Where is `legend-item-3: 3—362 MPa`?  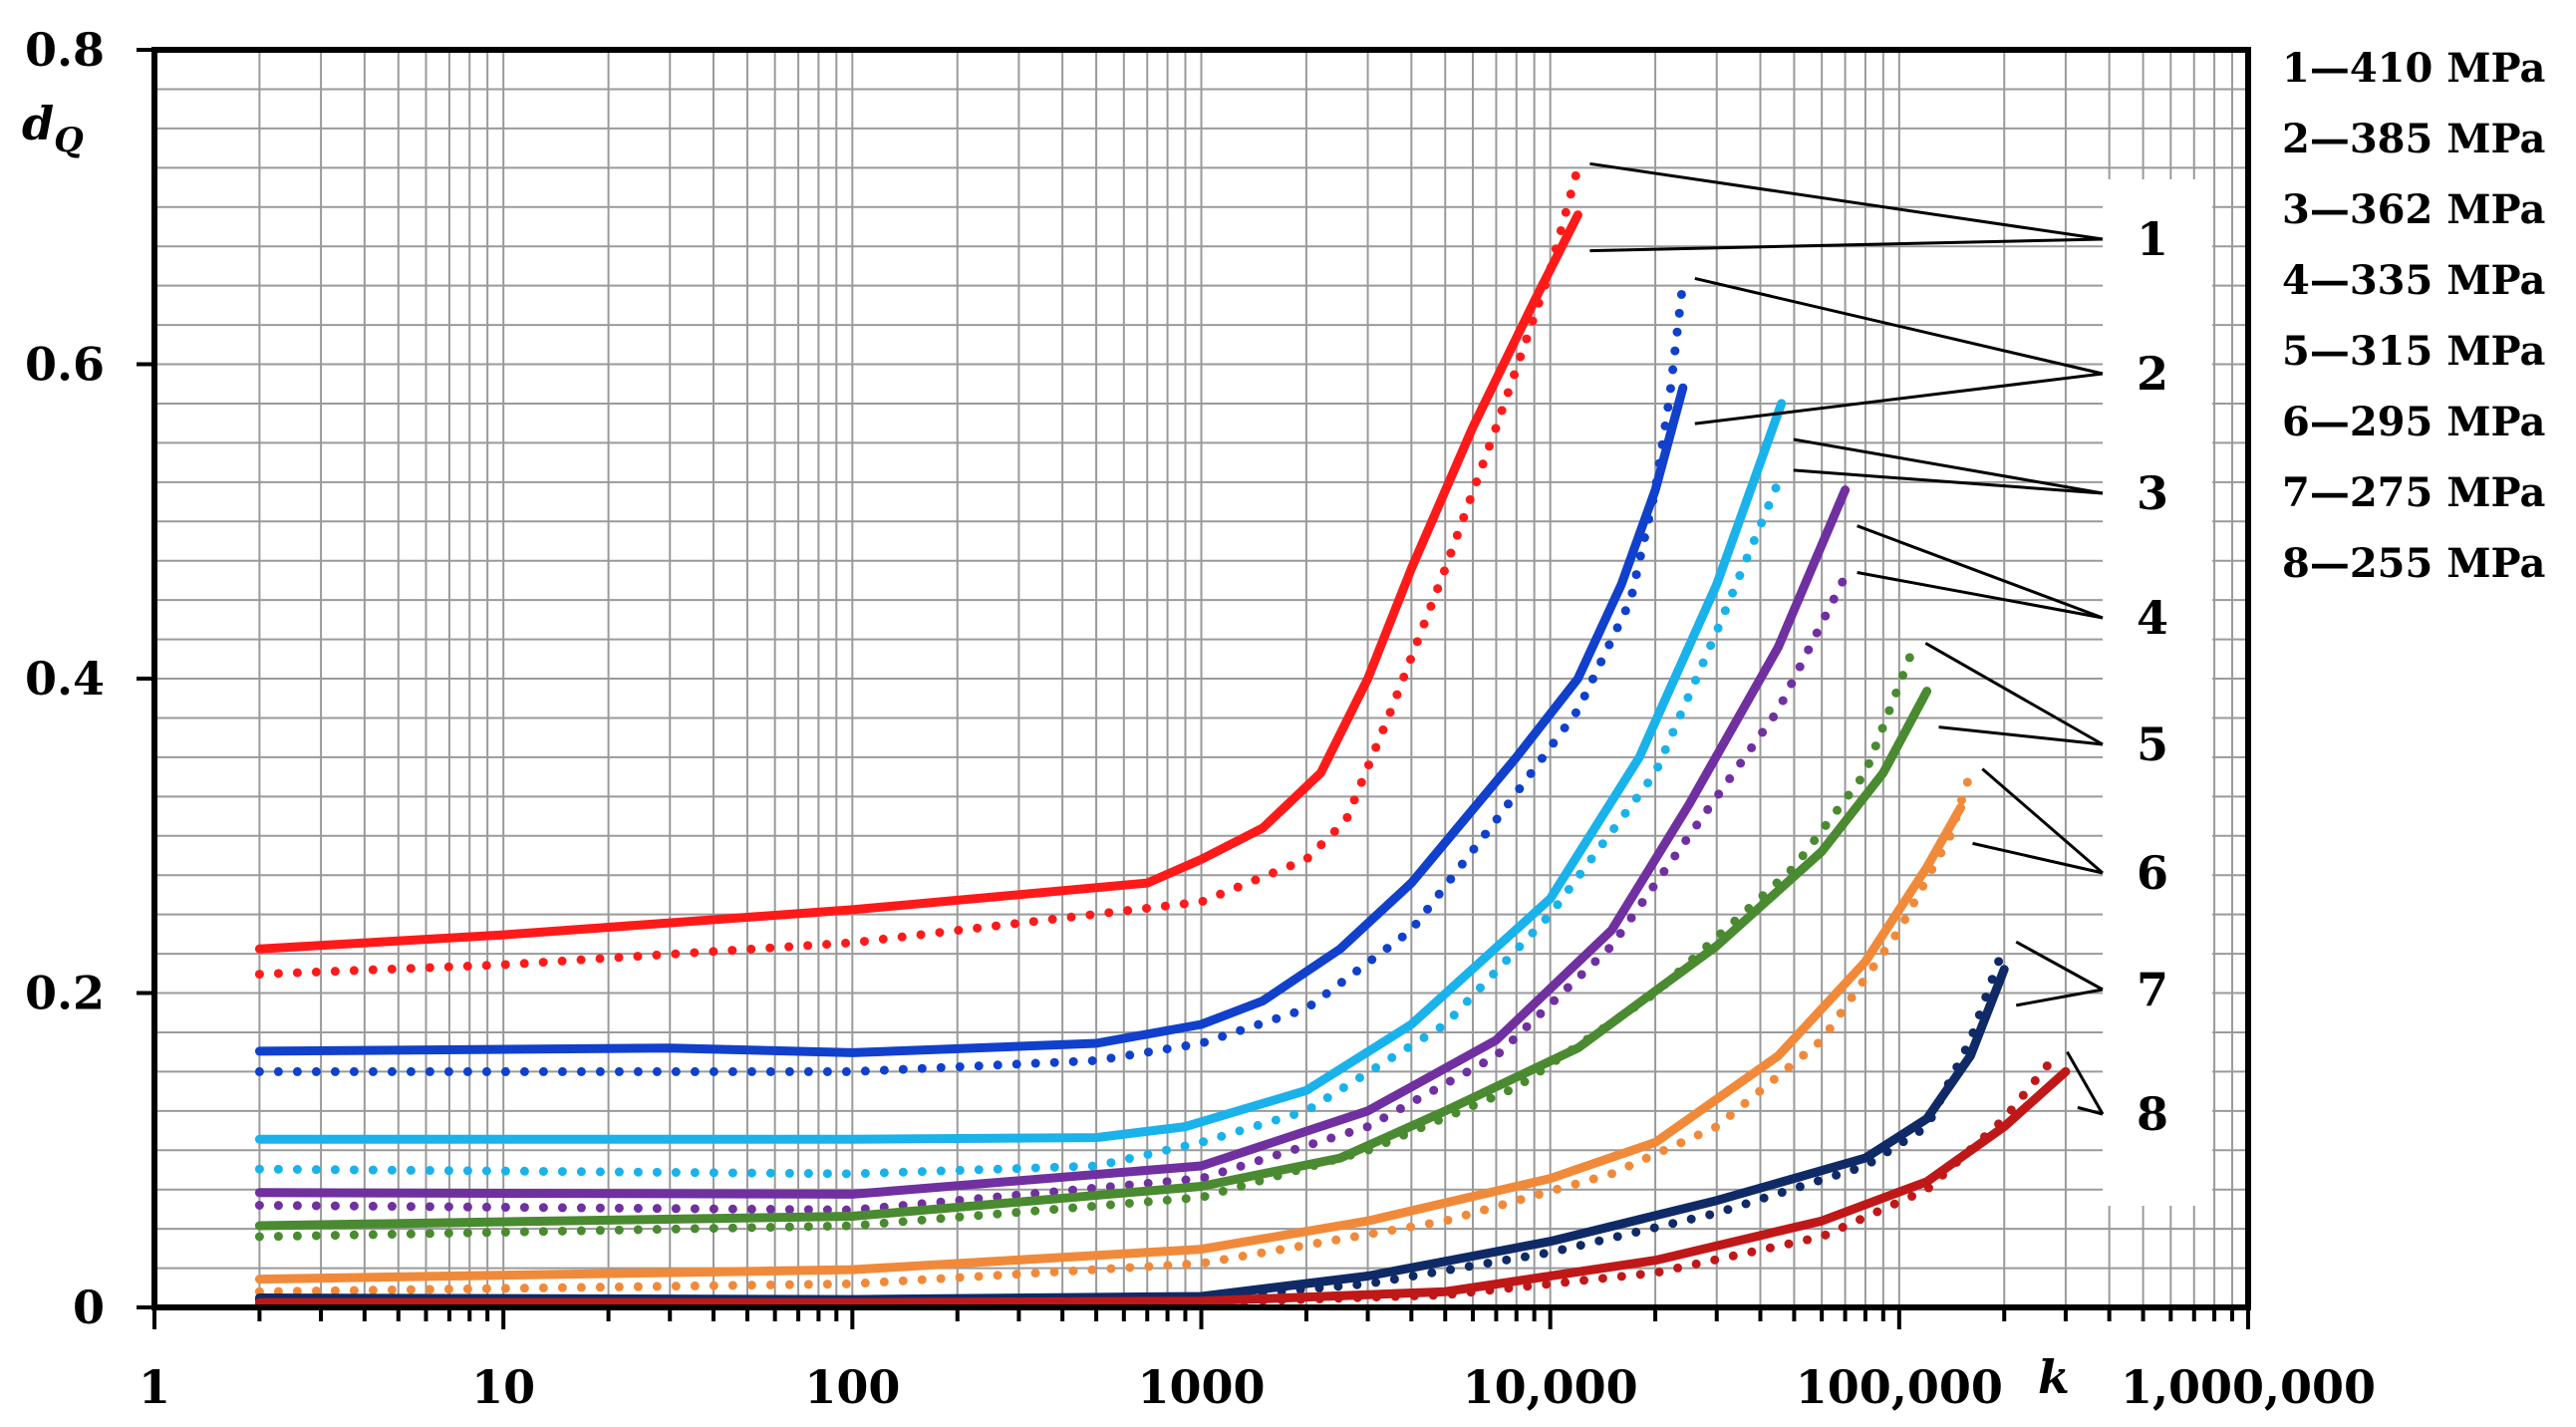
legend-item-3: 3—362 MPa is located at coordinates (2413, 210).